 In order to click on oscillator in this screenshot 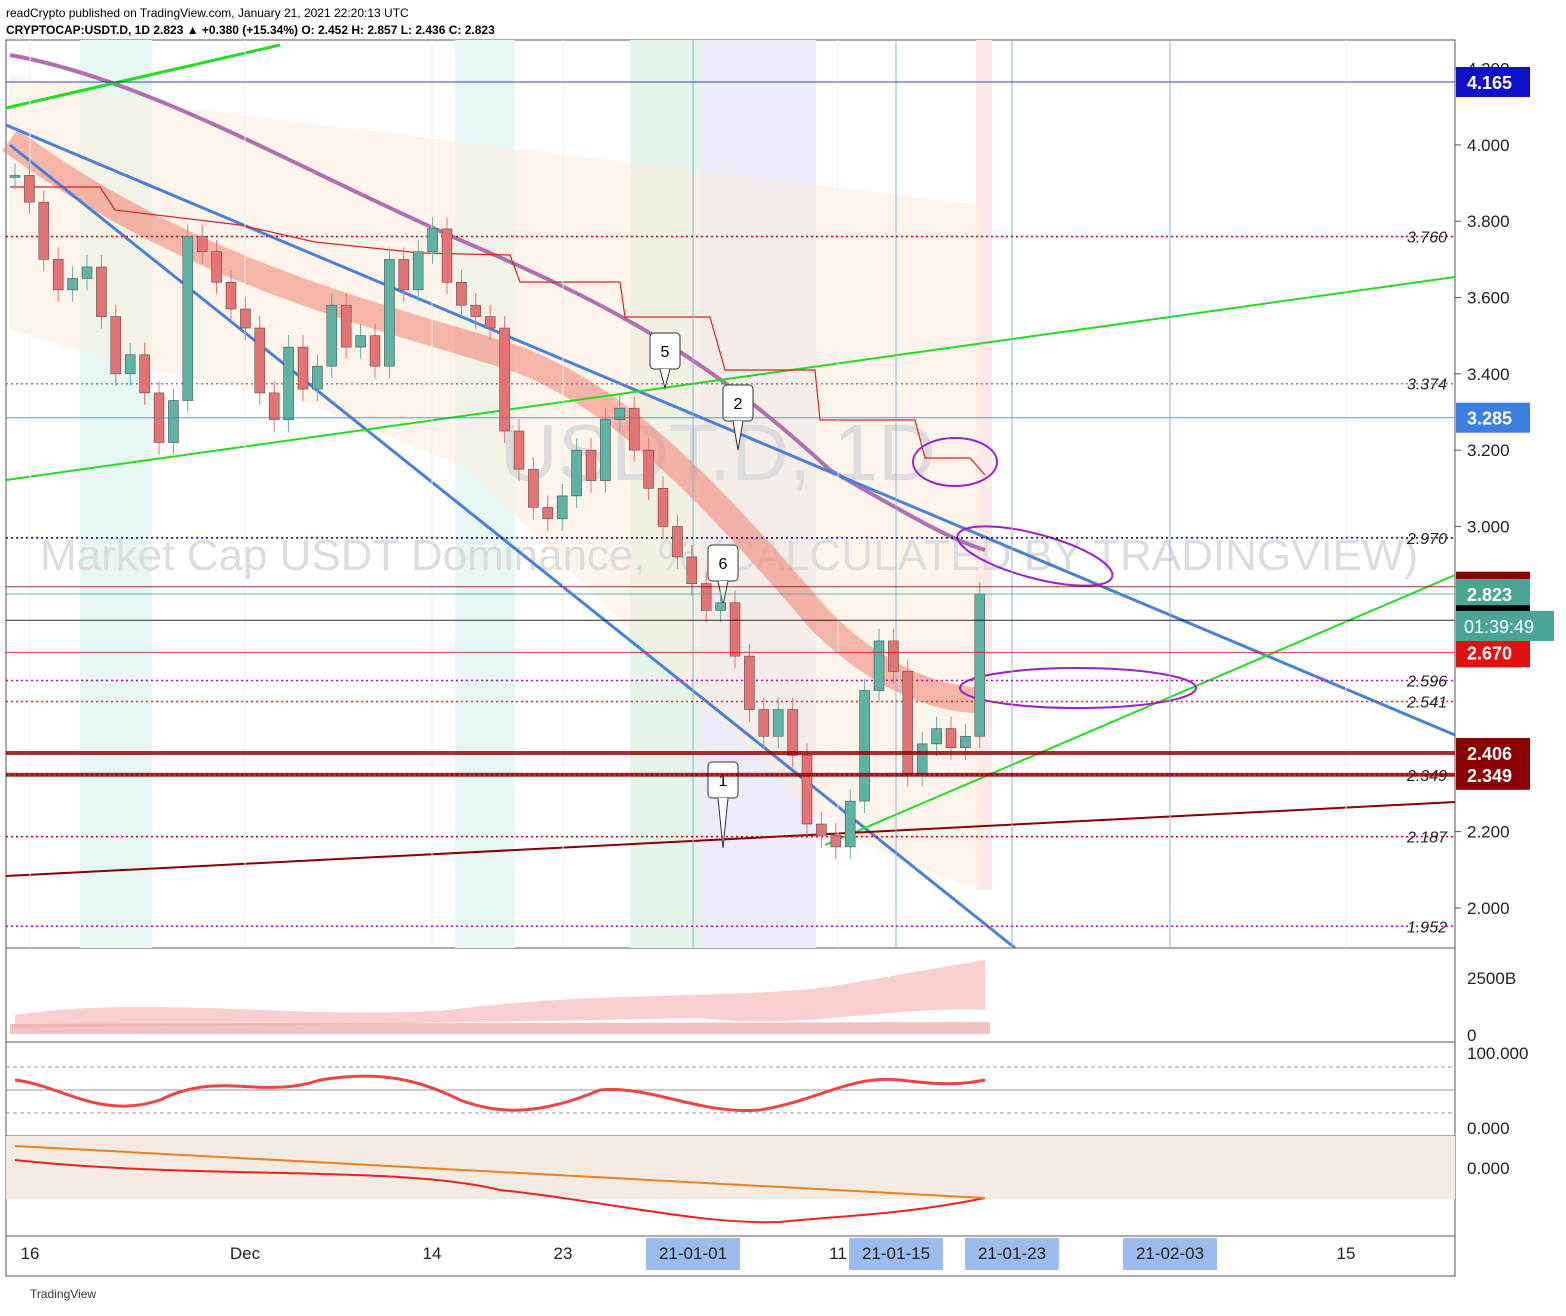, I will do `click(500, 1093)`.